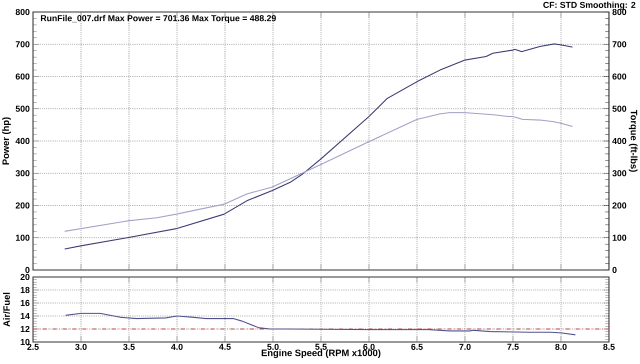 Image resolution: width=640 pixels, height=364 pixels. I want to click on y2-tick-label: 800, so click(619, 12).